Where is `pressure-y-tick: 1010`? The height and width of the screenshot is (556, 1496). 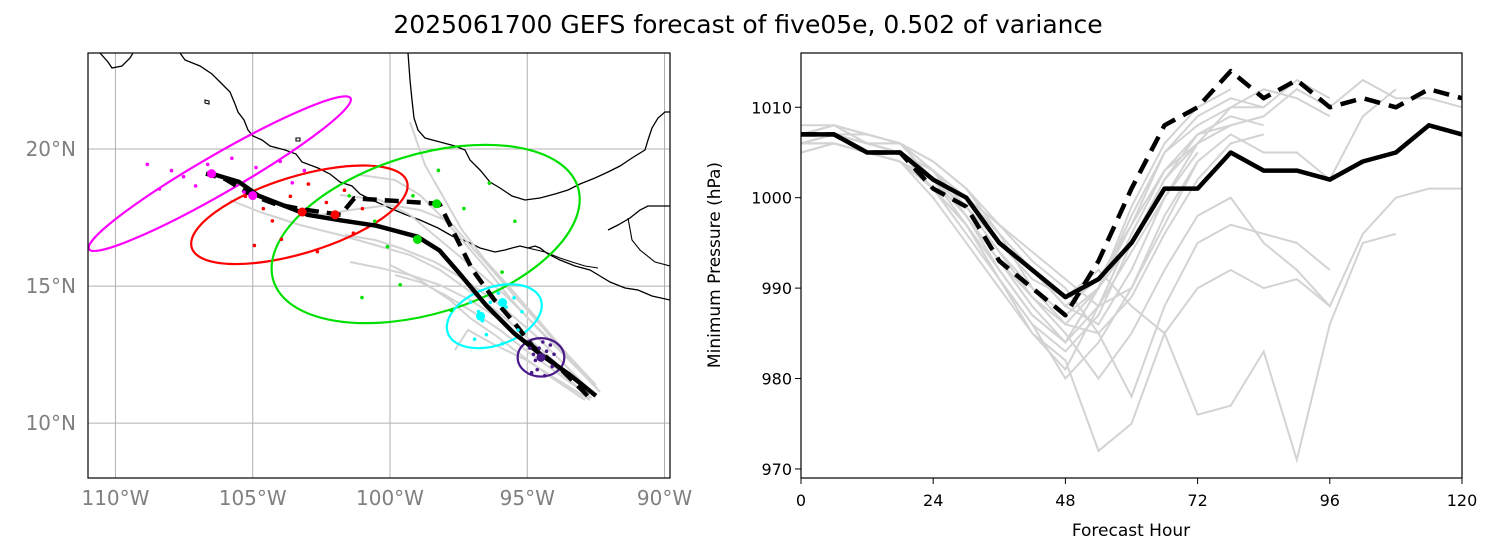
pressure-y-tick: 1010 is located at coordinates (771, 107).